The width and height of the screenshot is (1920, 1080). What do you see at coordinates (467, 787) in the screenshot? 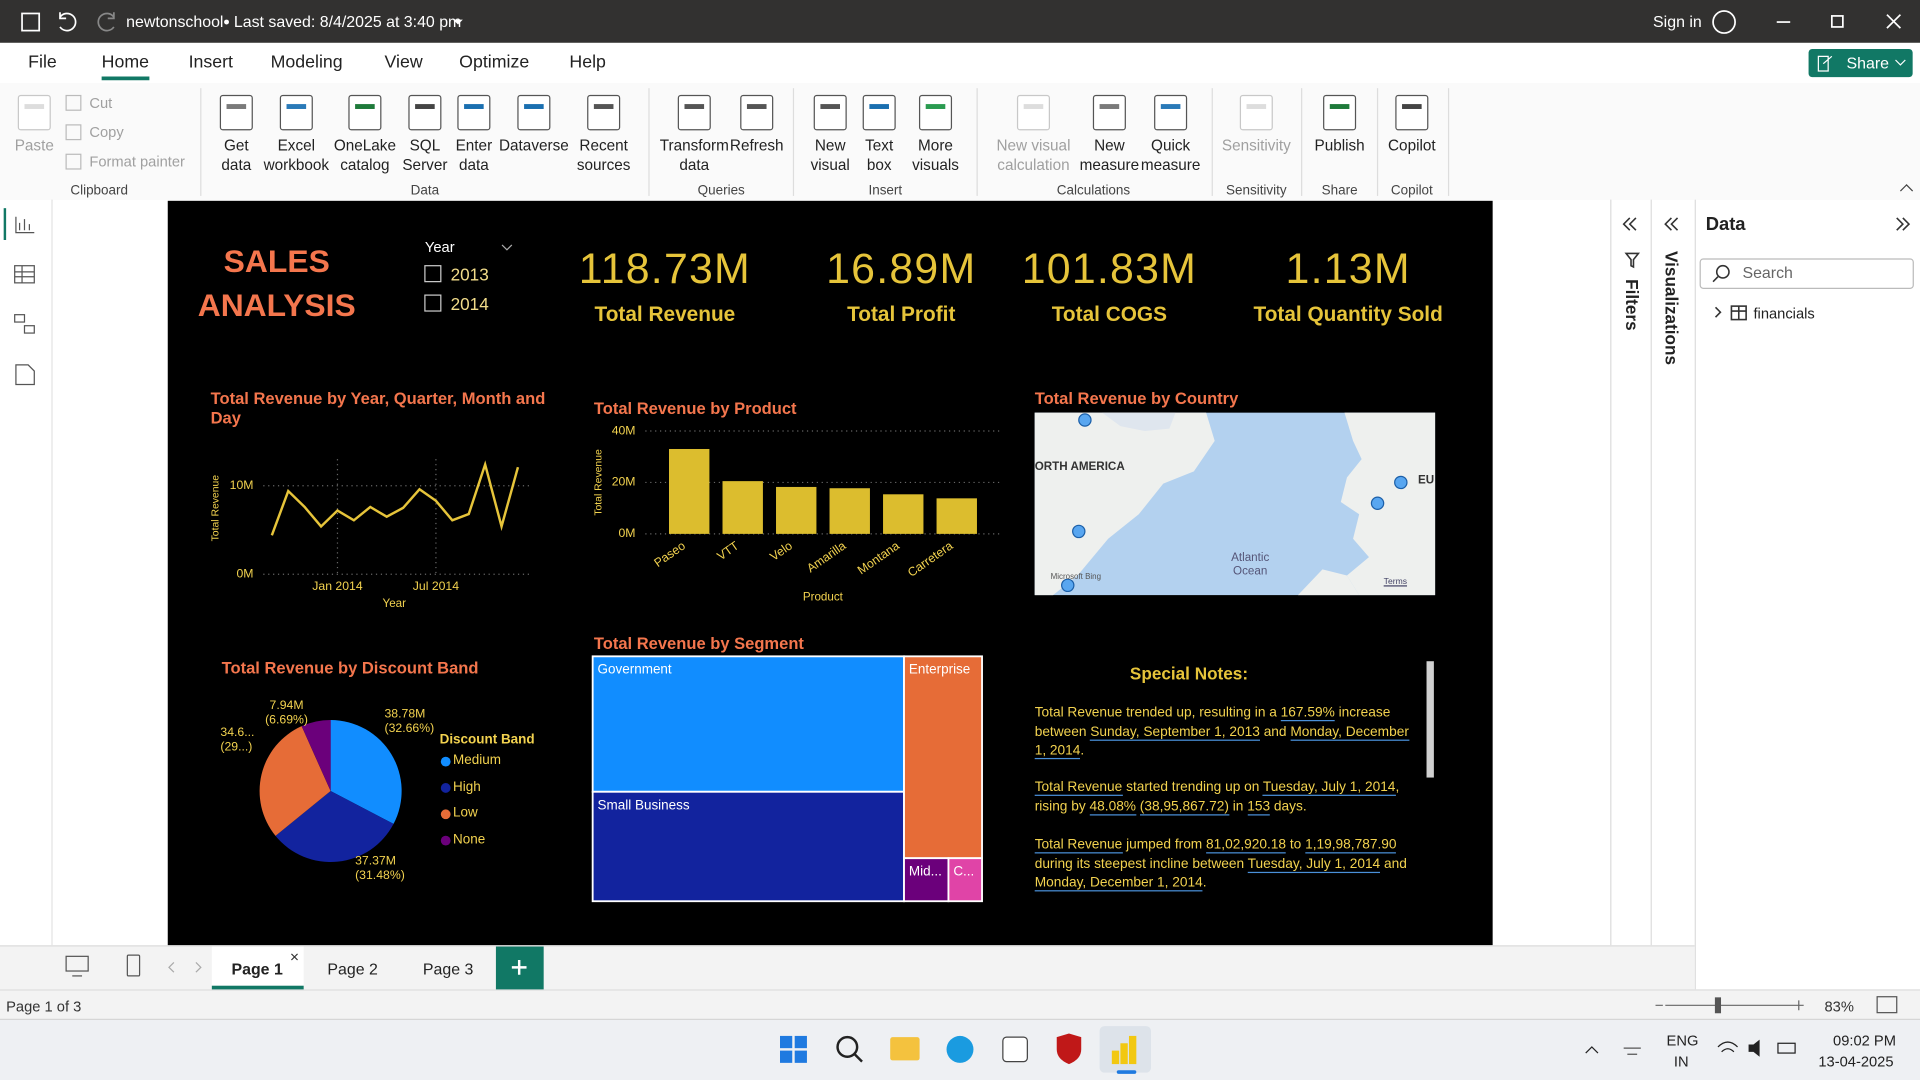
I see `legend-entry: High` at bounding box center [467, 787].